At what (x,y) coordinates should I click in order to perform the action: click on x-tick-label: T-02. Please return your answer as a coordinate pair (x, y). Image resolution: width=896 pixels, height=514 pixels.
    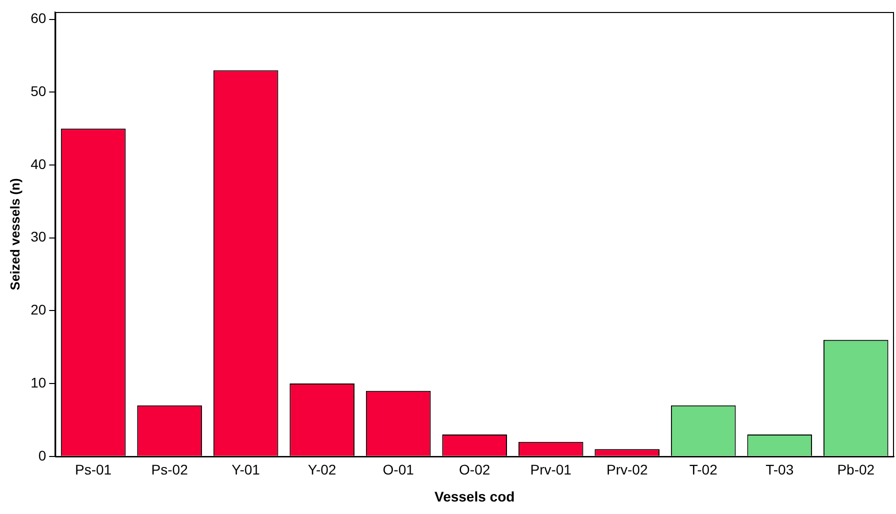
    Looking at the image, I should click on (703, 470).